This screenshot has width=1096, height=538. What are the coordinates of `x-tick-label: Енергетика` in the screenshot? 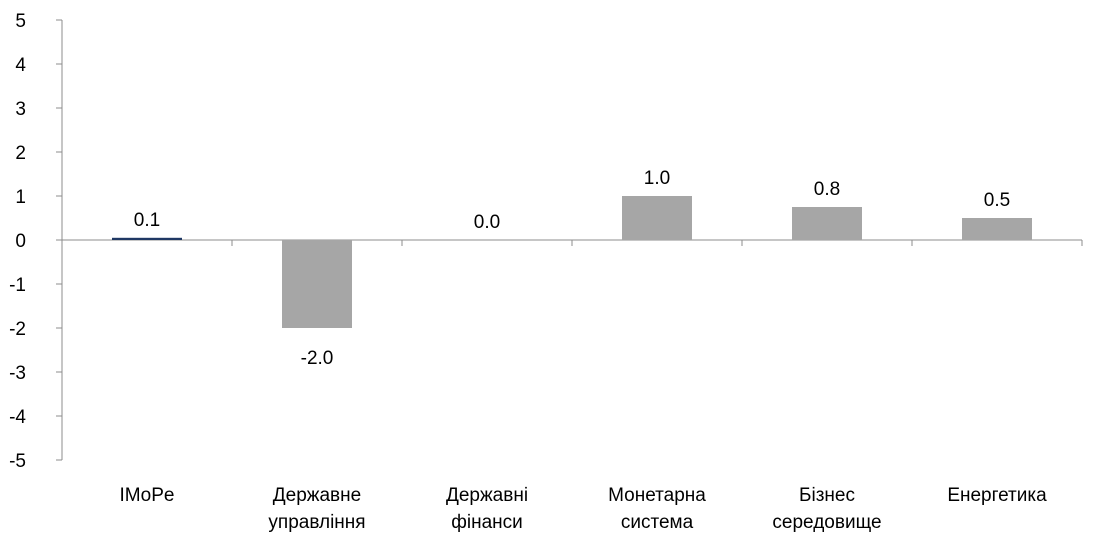 It's located at (997, 495).